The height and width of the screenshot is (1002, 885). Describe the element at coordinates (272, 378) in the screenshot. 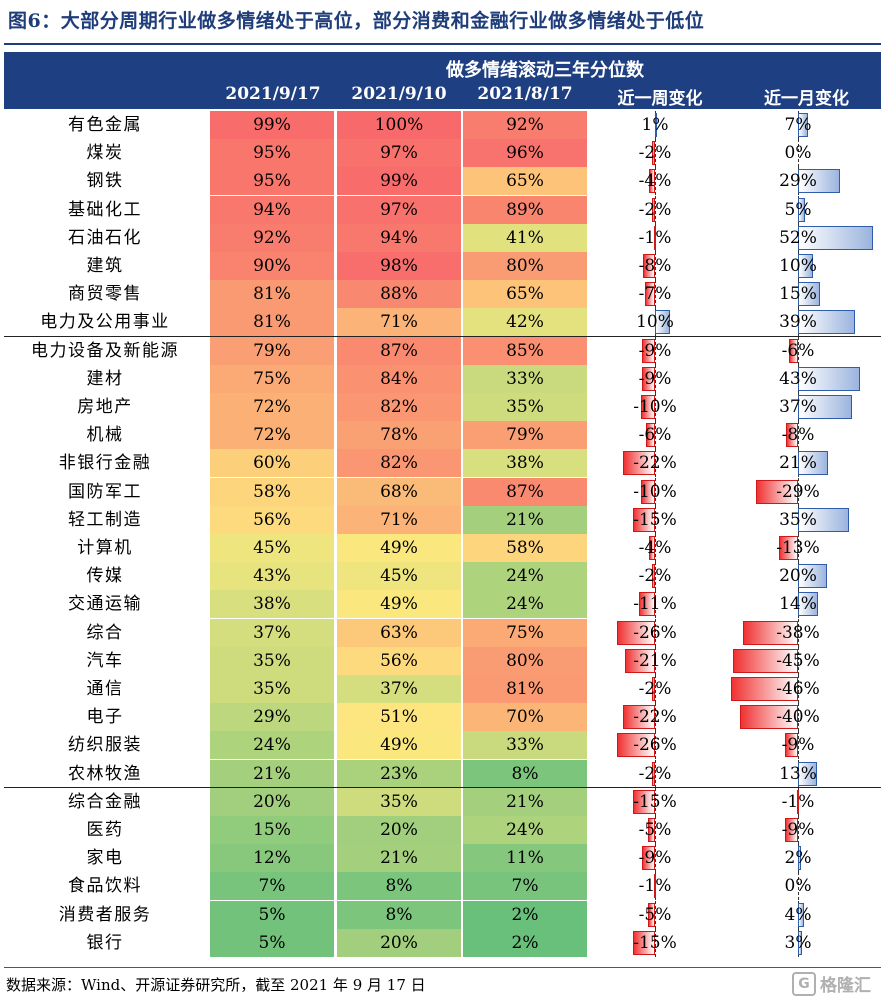

I see `percentile-cell-v917: 75%` at that location.